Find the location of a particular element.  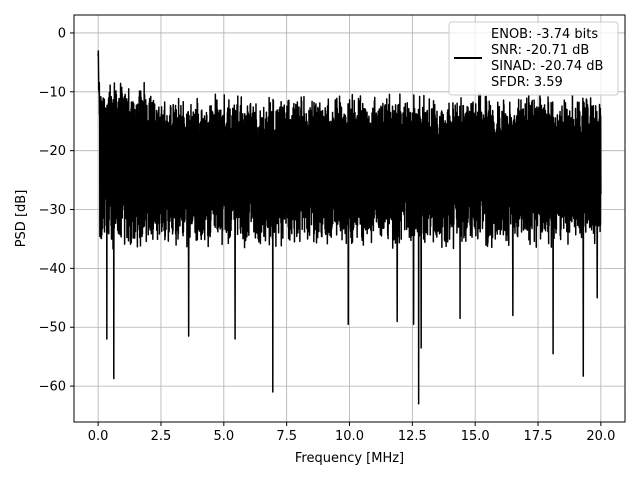

y-tick-label: −40 is located at coordinates (52, 269).